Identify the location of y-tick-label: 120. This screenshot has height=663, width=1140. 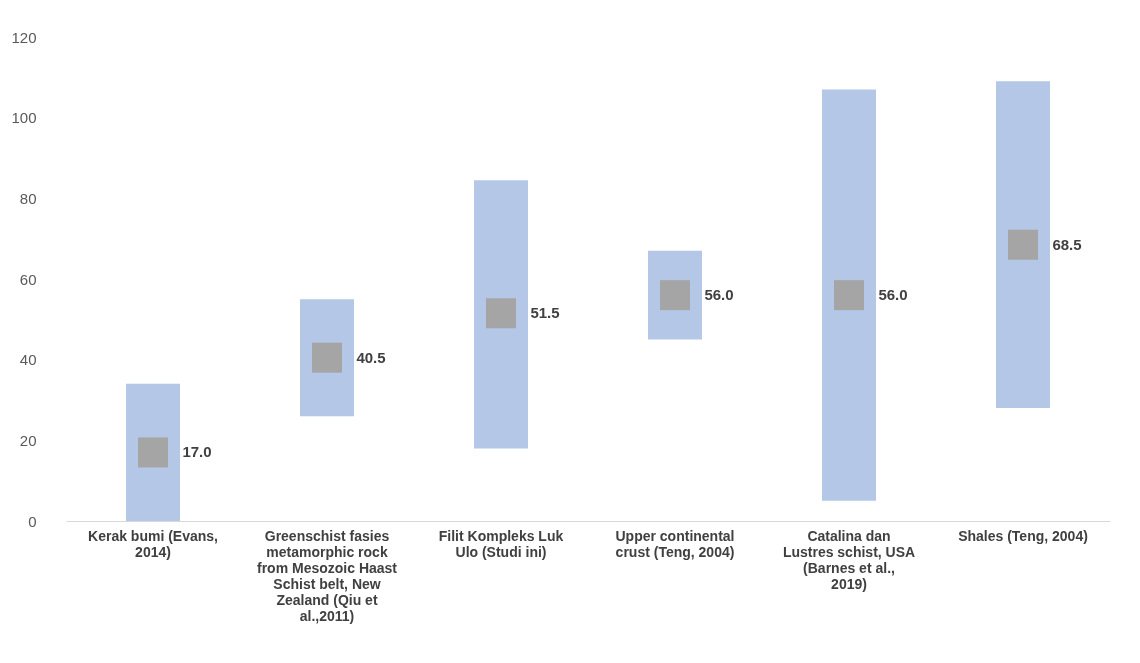
(24, 37).